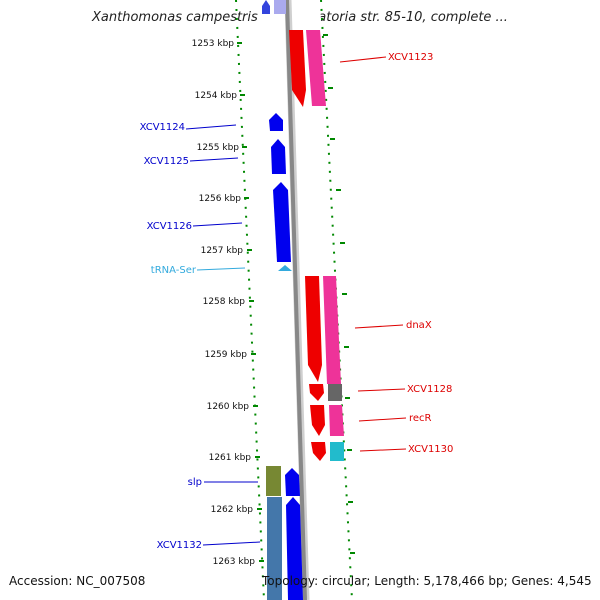  Describe the element at coordinates (336, 420) in the screenshot. I see `gene-recr-cog` at that location.